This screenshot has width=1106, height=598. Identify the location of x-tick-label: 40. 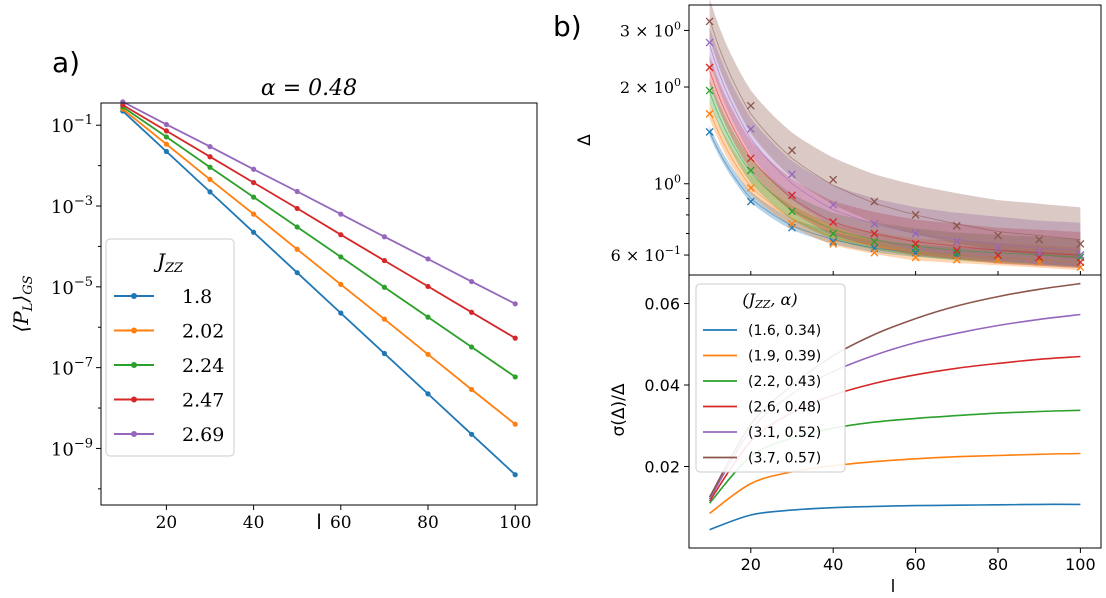
(833, 564).